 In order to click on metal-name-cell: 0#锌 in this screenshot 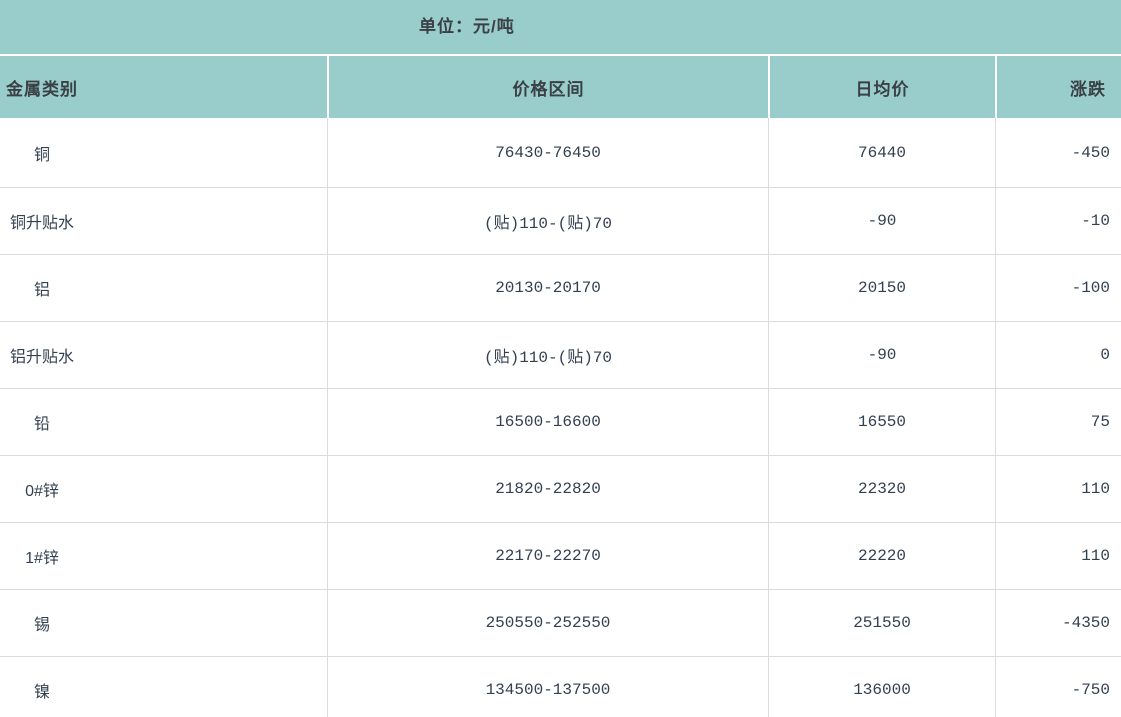, I will do `click(163, 489)`.